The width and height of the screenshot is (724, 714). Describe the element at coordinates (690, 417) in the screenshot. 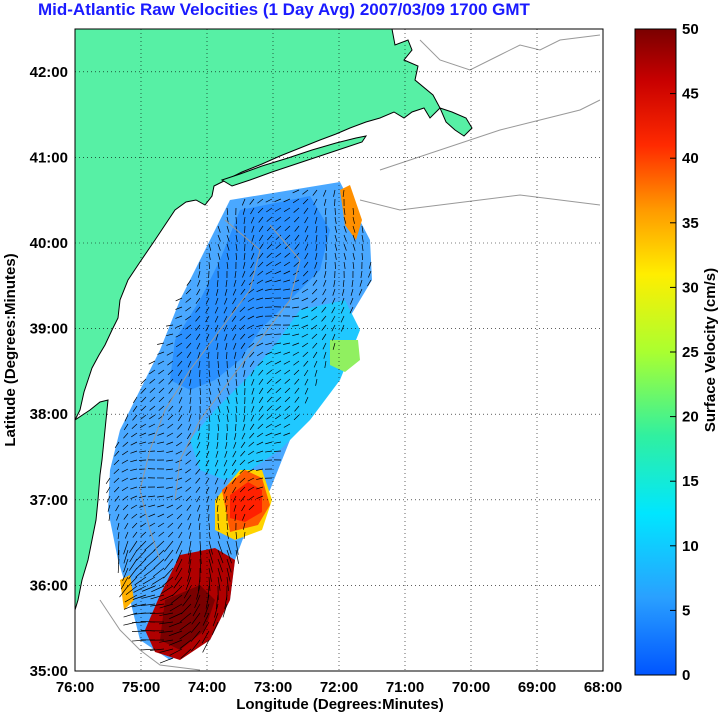

I see `colorbar-tick-label: 20` at that location.